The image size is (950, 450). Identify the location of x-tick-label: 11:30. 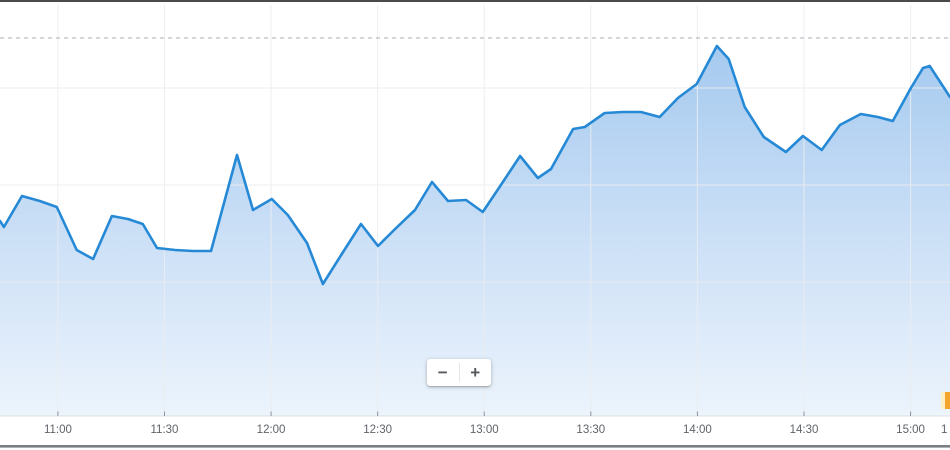
(165, 430).